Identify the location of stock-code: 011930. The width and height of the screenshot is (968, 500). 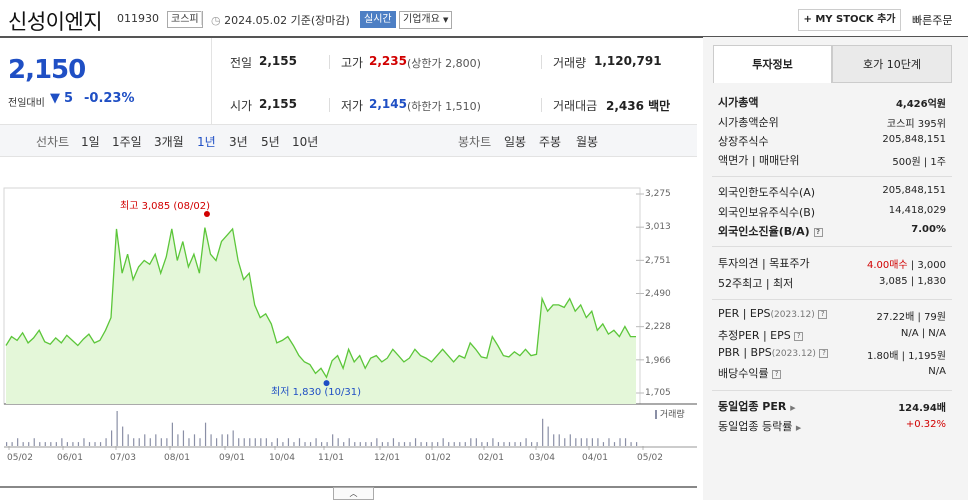
(138, 18).